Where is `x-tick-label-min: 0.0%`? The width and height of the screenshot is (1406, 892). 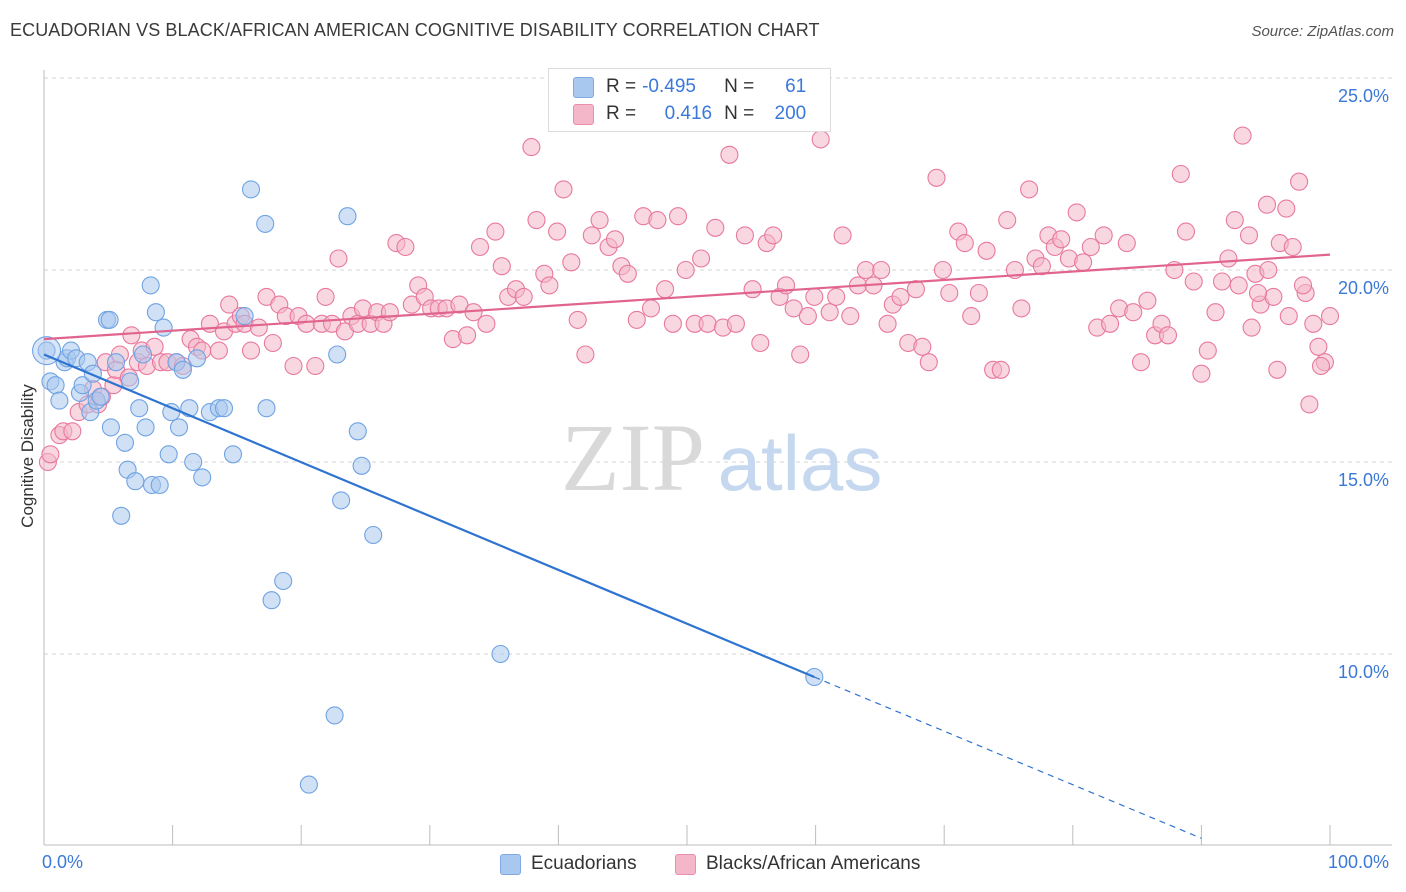 x-tick-label-min: 0.0% is located at coordinates (63, 862).